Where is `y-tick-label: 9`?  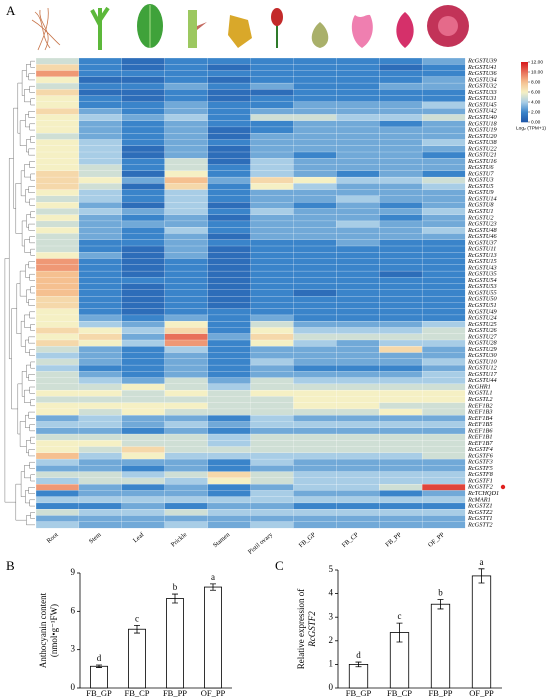 y-tick-label: 9 is located at coordinates (73, 572).